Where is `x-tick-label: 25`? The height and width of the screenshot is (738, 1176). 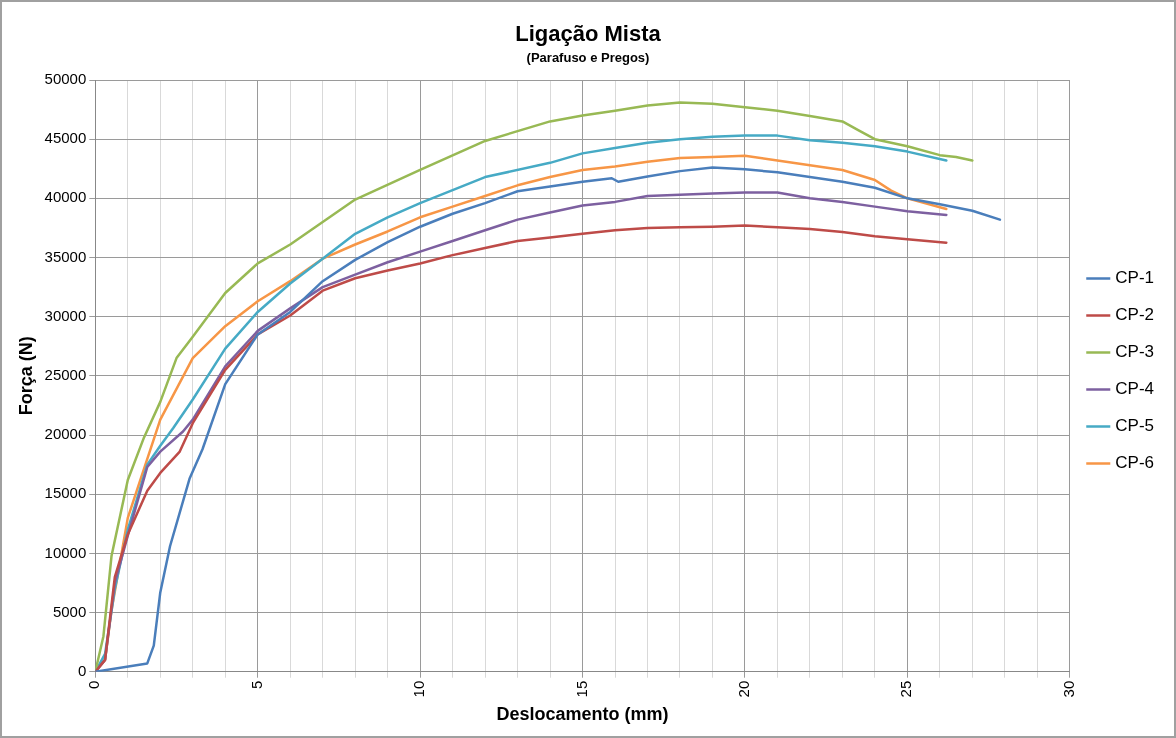
x-tick-label: 25 is located at coordinates (906, 689).